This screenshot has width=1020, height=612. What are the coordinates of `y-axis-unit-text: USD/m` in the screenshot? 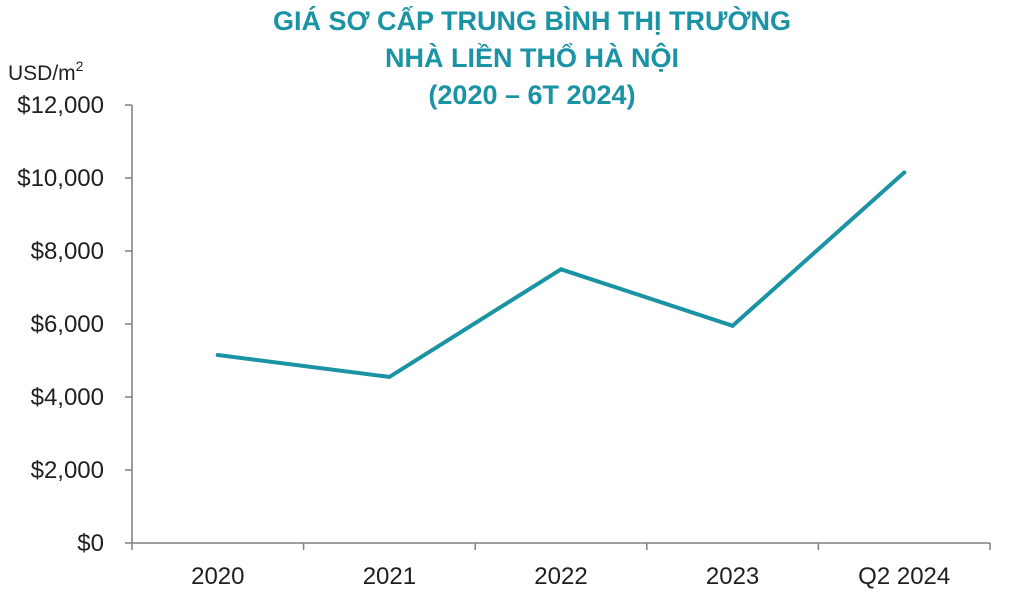 It's located at (42, 73).